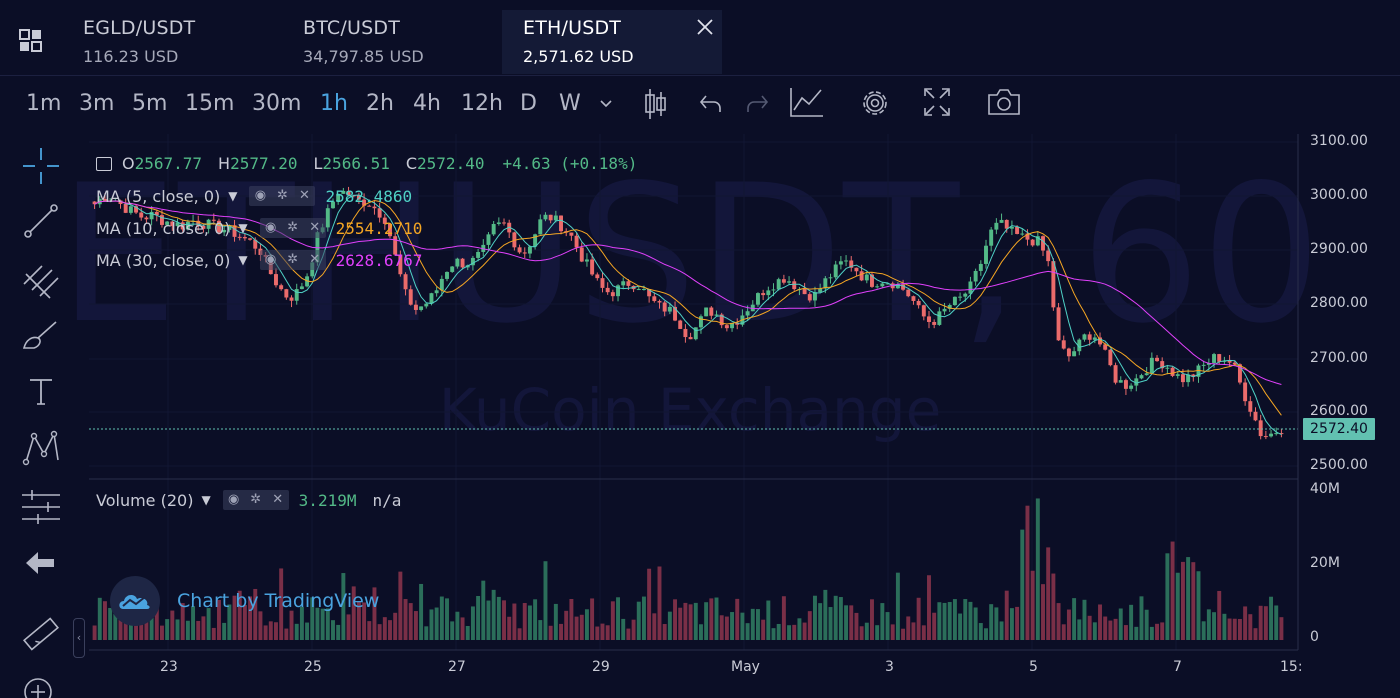 The width and height of the screenshot is (1400, 698). Describe the element at coordinates (41, 335) in the screenshot. I see `brush-icon` at that location.